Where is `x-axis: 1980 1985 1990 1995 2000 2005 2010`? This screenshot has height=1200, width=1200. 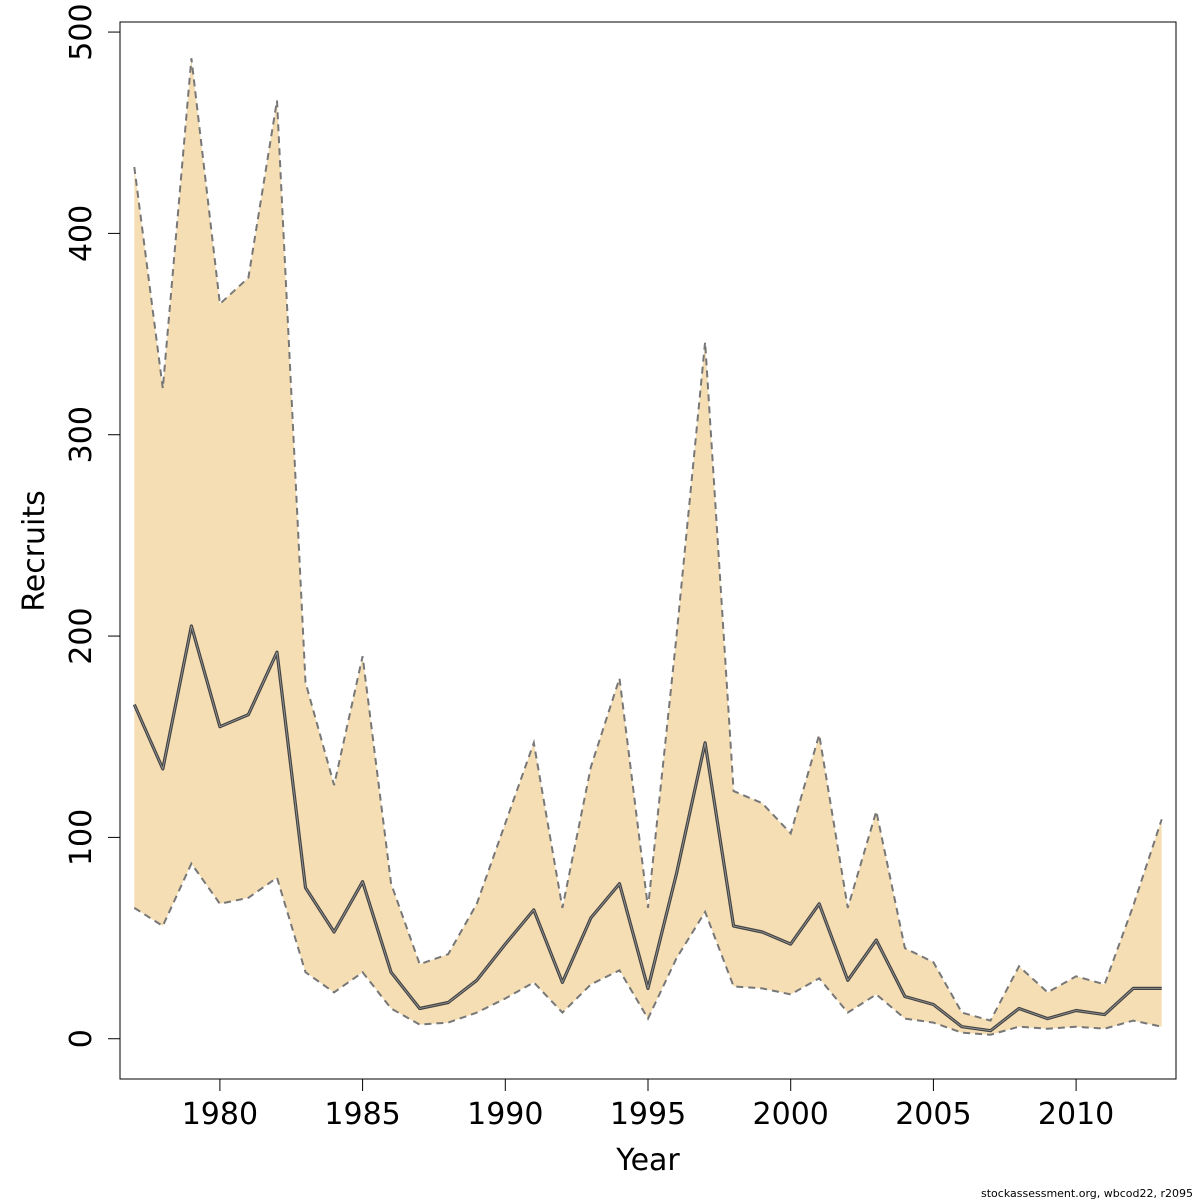
x-axis: 1980 1985 1990 1995 2000 2005 2010 is located at coordinates (648, 1105).